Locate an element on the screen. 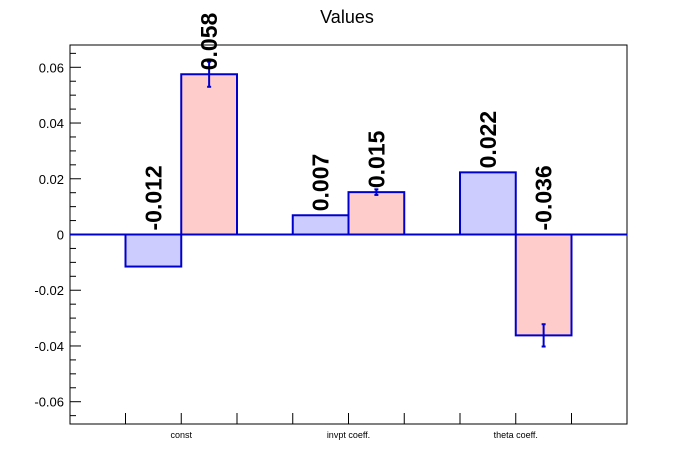  y-tick-label: -0.06 is located at coordinates (49, 402).